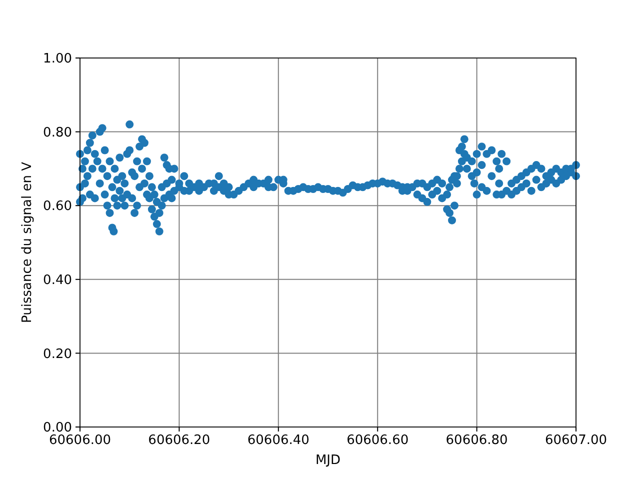  What do you see at coordinates (57, 280) in the screenshot?
I see `y-tick-label: 0.40` at bounding box center [57, 280].